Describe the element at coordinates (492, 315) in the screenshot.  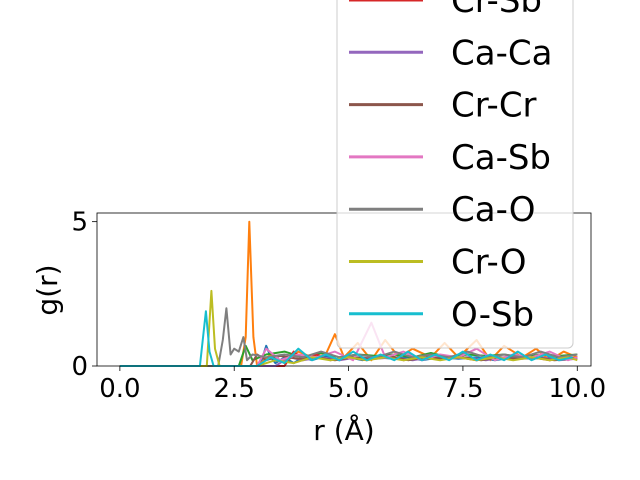
I see `legend-label: O-Sb` at that location.